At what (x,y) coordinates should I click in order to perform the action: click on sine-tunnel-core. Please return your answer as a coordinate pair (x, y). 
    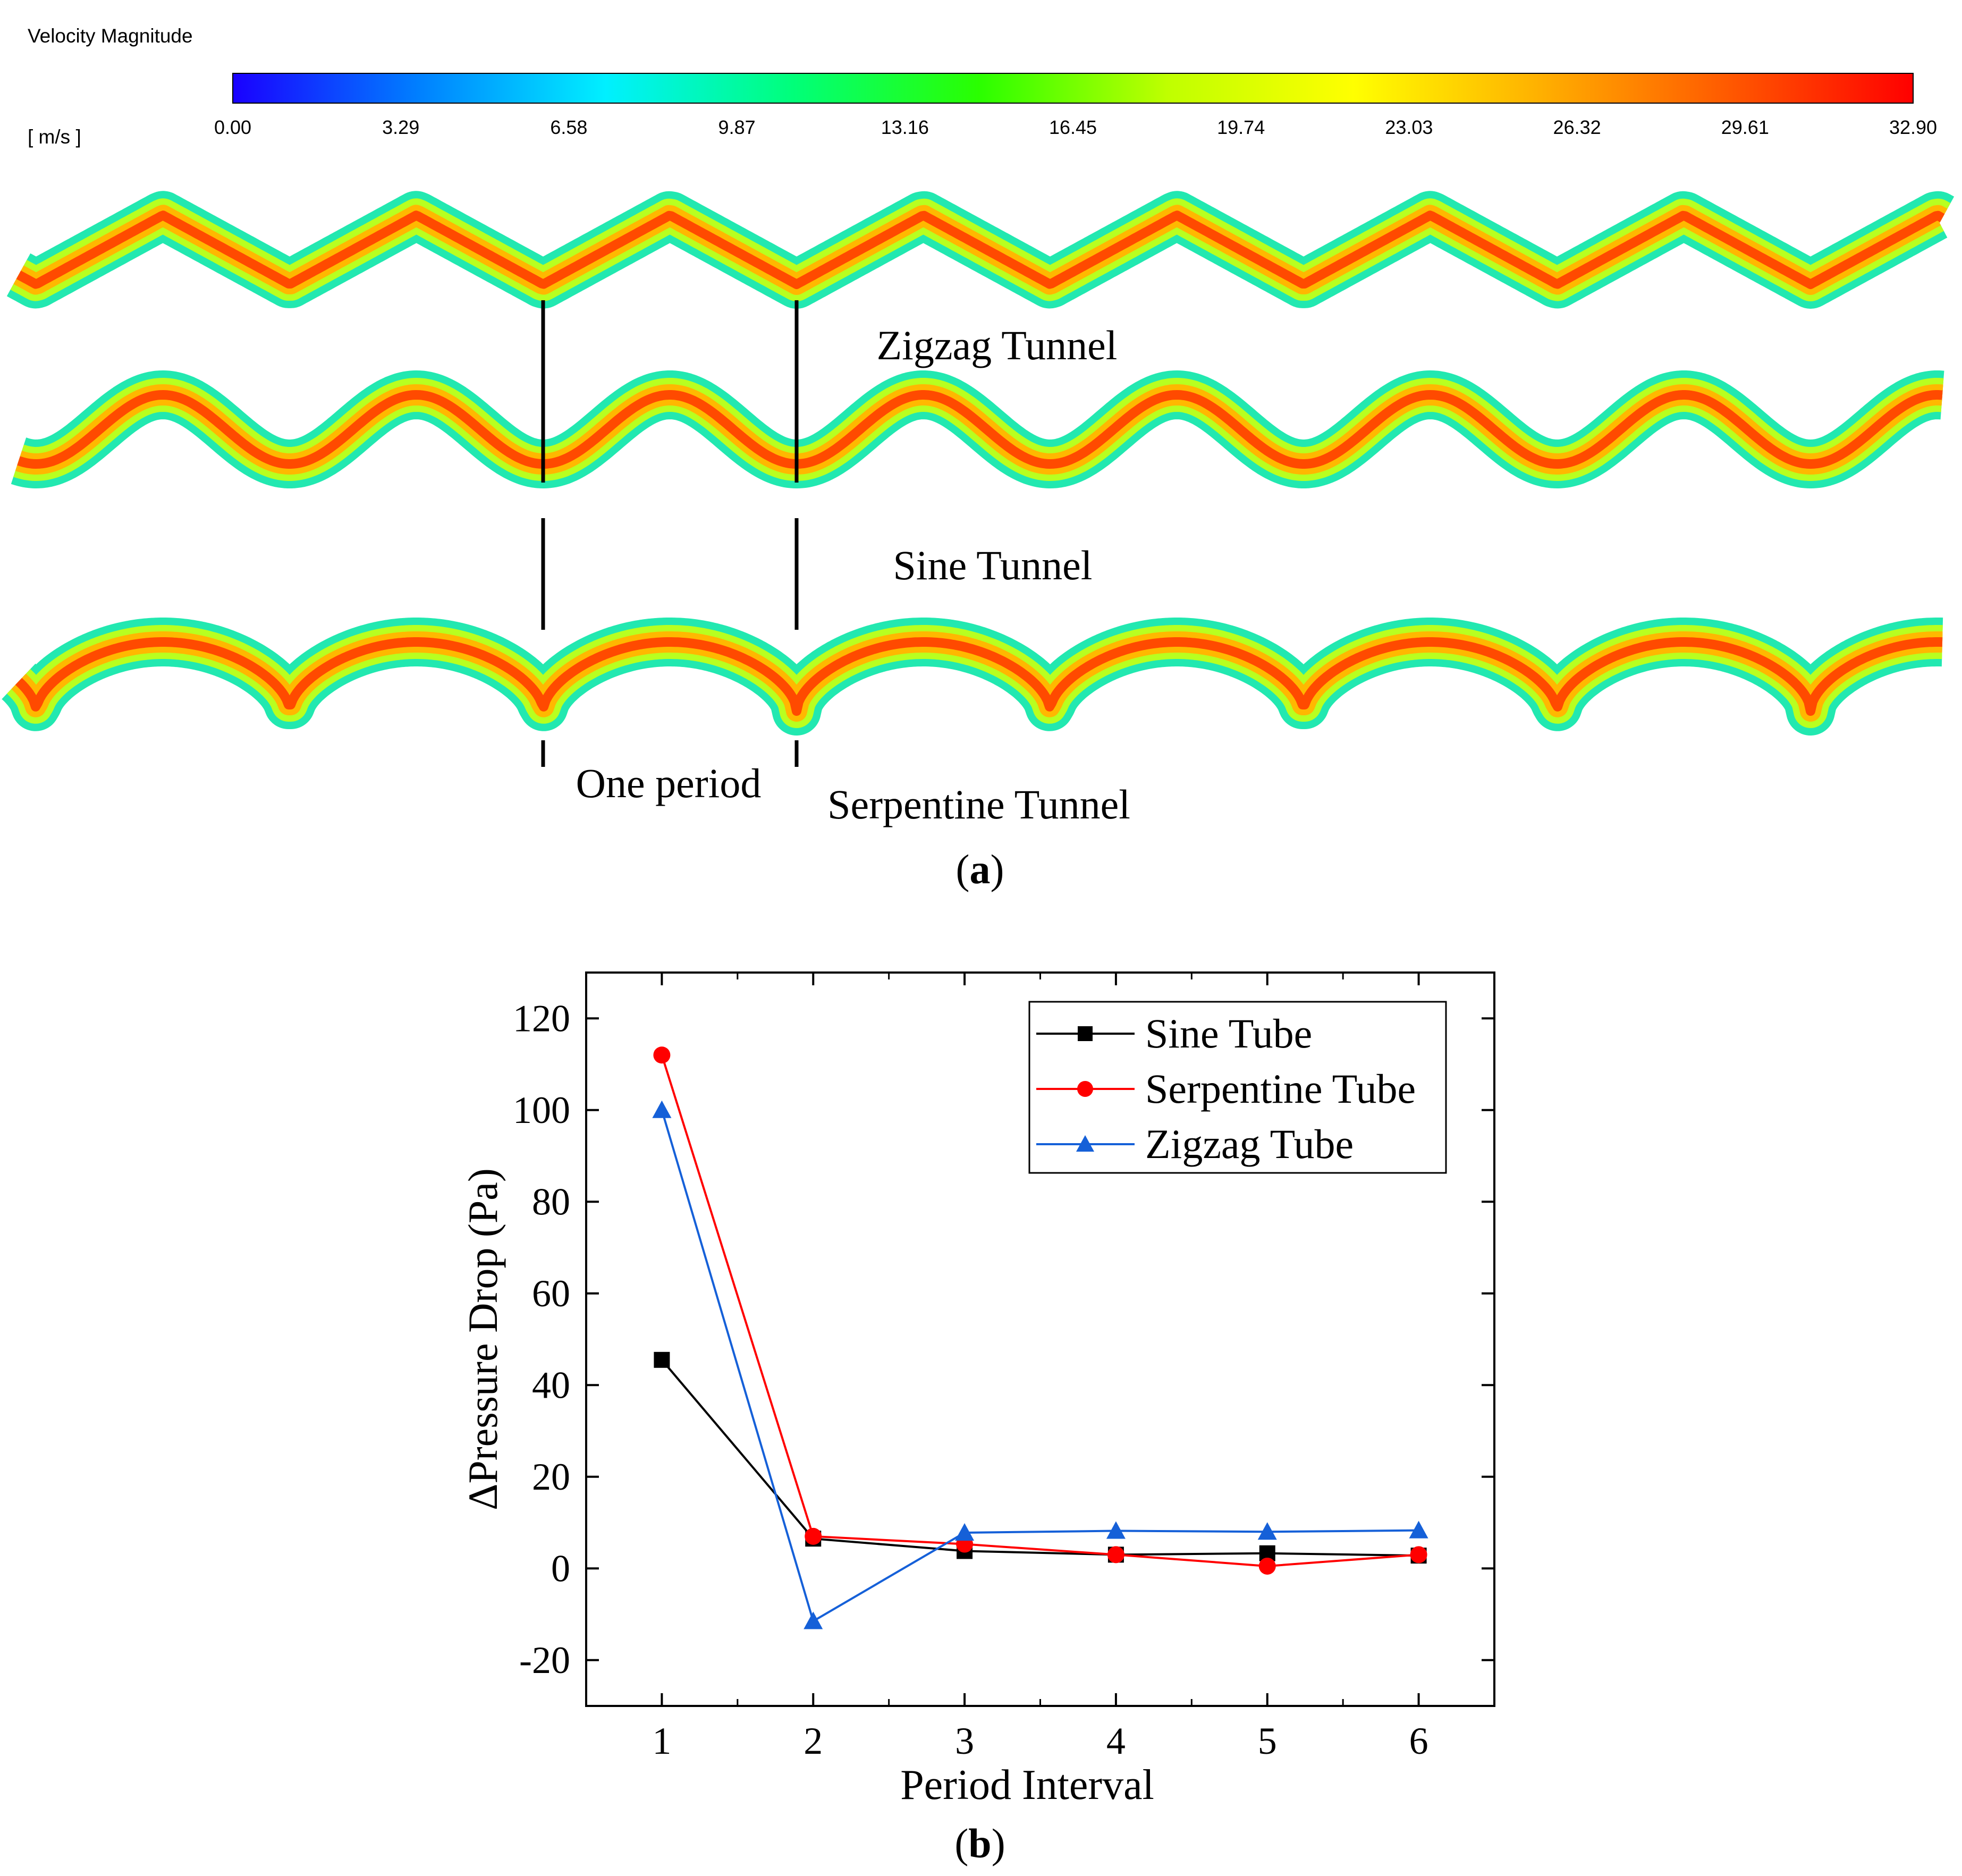
    Looking at the image, I should click on (980, 430).